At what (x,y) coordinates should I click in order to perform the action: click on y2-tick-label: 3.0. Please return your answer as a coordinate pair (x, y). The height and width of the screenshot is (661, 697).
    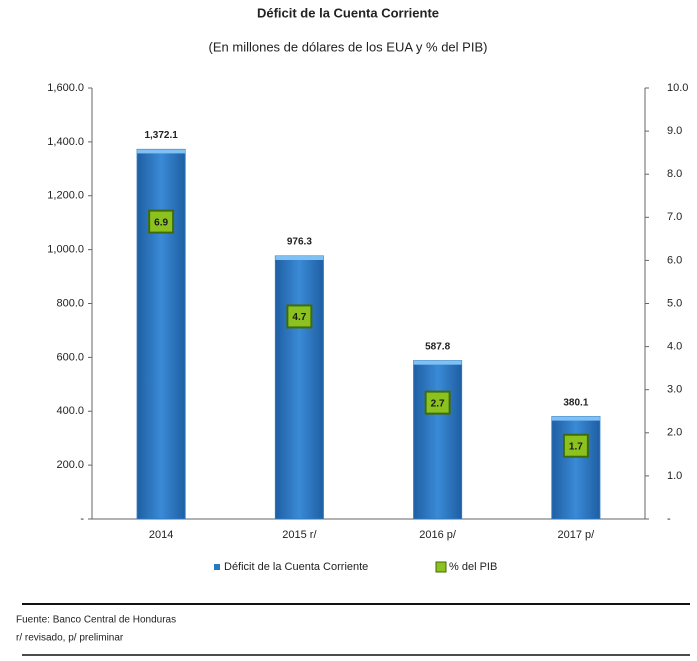
    Looking at the image, I should click on (674, 390).